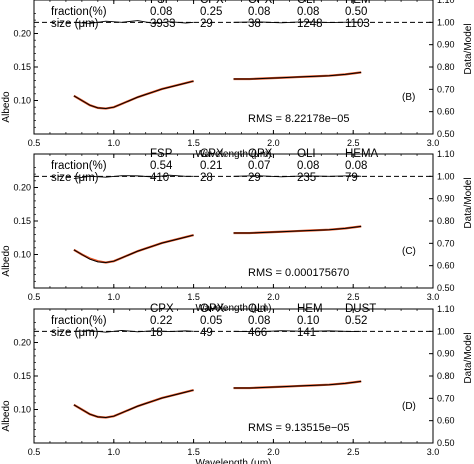  I want to click on size-value: 18, so click(156, 333).